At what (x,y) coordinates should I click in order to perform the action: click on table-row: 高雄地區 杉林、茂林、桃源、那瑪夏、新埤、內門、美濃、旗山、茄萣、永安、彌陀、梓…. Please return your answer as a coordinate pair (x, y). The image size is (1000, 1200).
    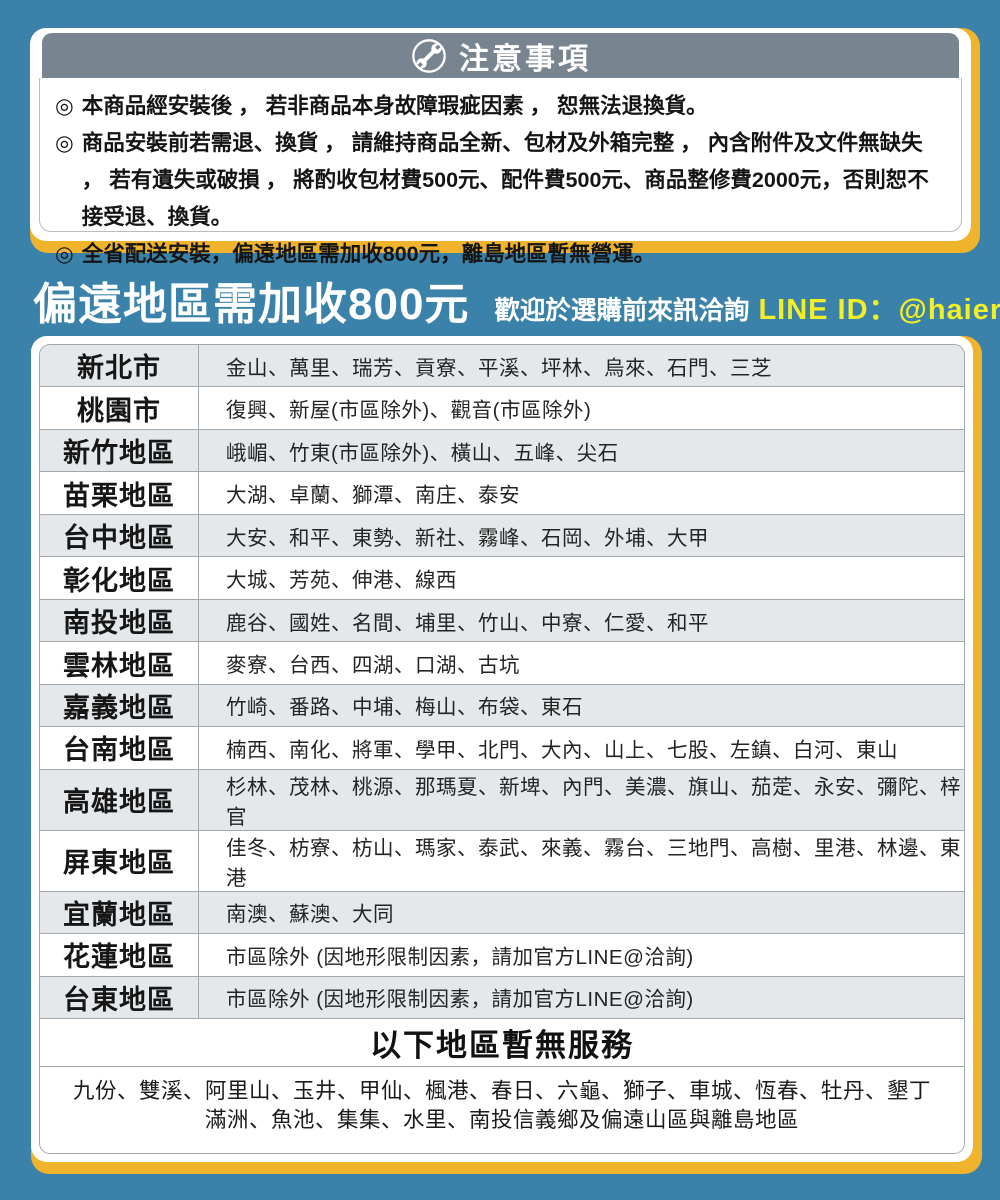
    Looking at the image, I should click on (502, 800).